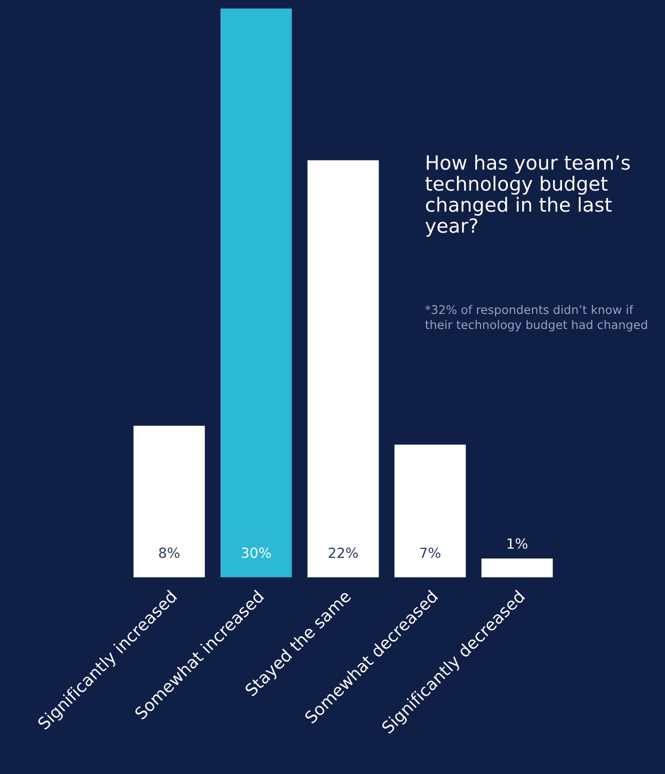  What do you see at coordinates (256, 553) in the screenshot?
I see `data-label: 30%` at bounding box center [256, 553].